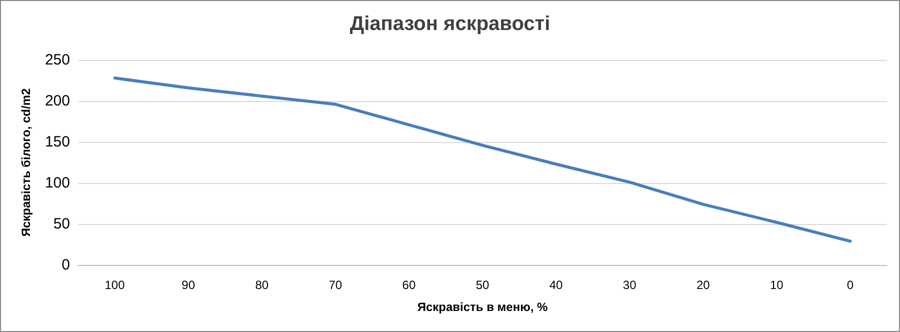 The height and width of the screenshot is (332, 900). What do you see at coordinates (482, 307) in the screenshot?
I see `x-axis-title: Яскравість в меню, %` at bounding box center [482, 307].